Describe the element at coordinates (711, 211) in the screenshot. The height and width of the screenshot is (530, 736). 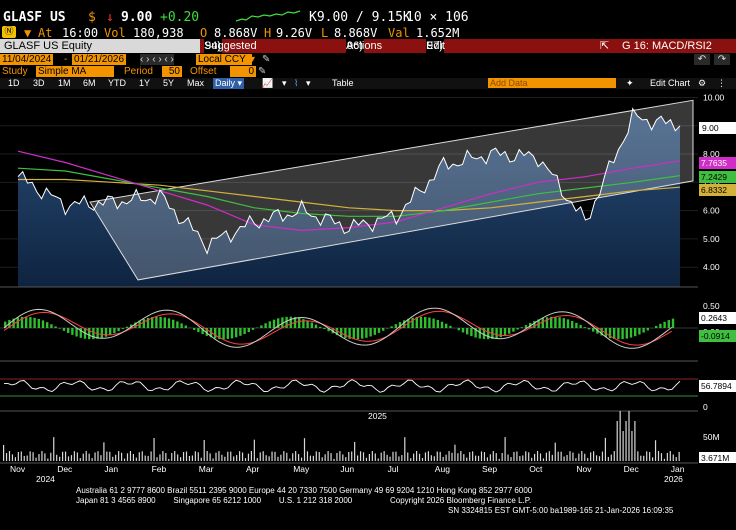
I see `price-tick: 6.00` at that location.